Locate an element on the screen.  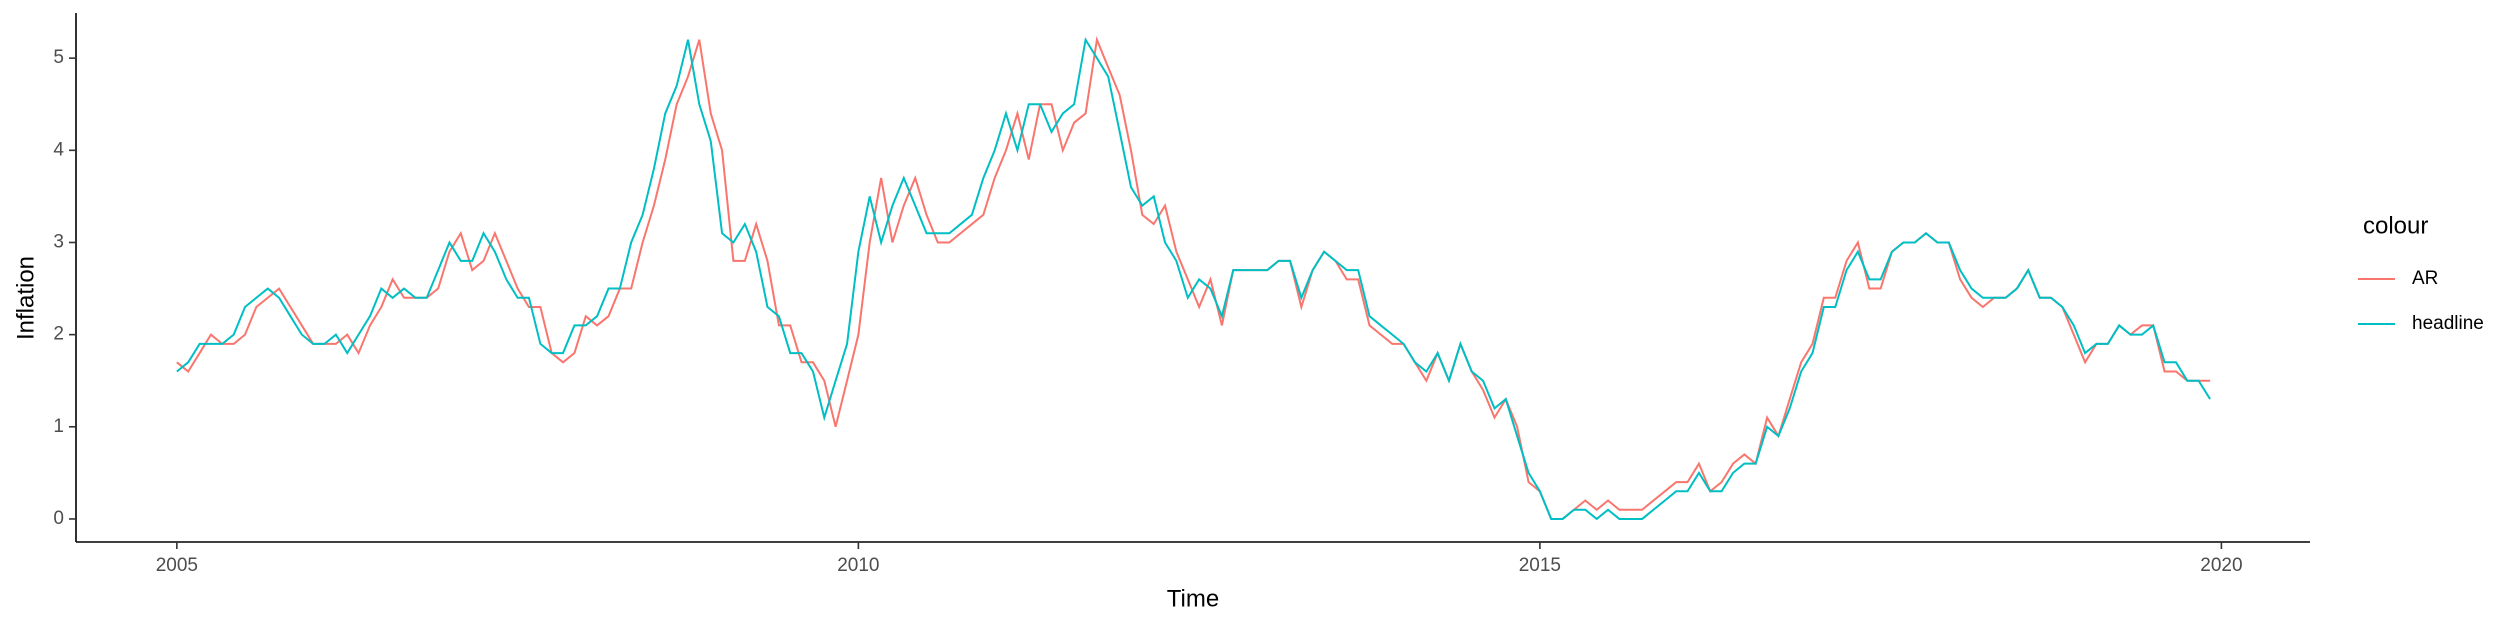
x-axis-title: Time is located at coordinates (1193, 598).